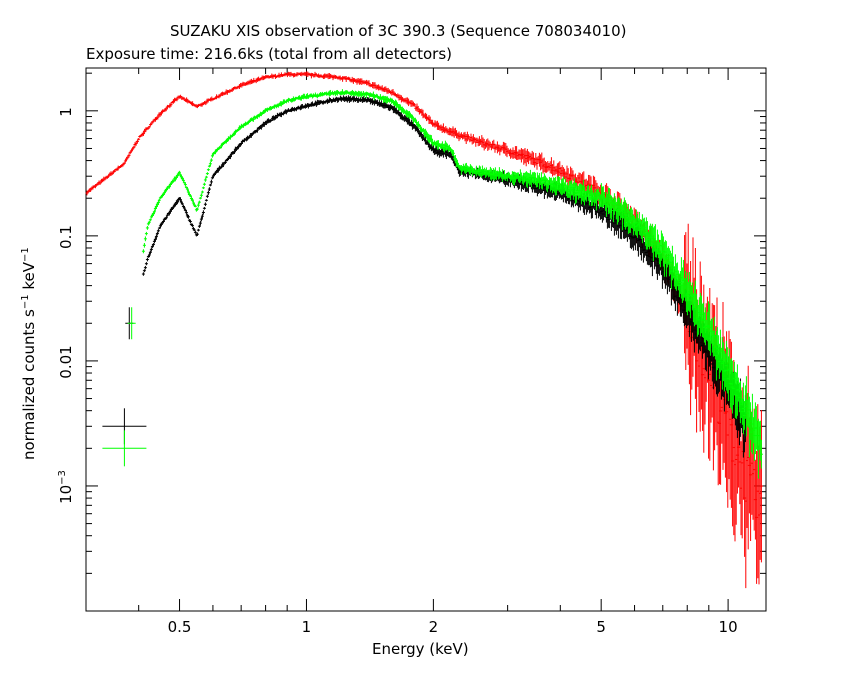 This screenshot has height=680, width=850. What do you see at coordinates (29, 384) in the screenshot?
I see `y-axis-label-main: normalized counts s` at bounding box center [29, 384].